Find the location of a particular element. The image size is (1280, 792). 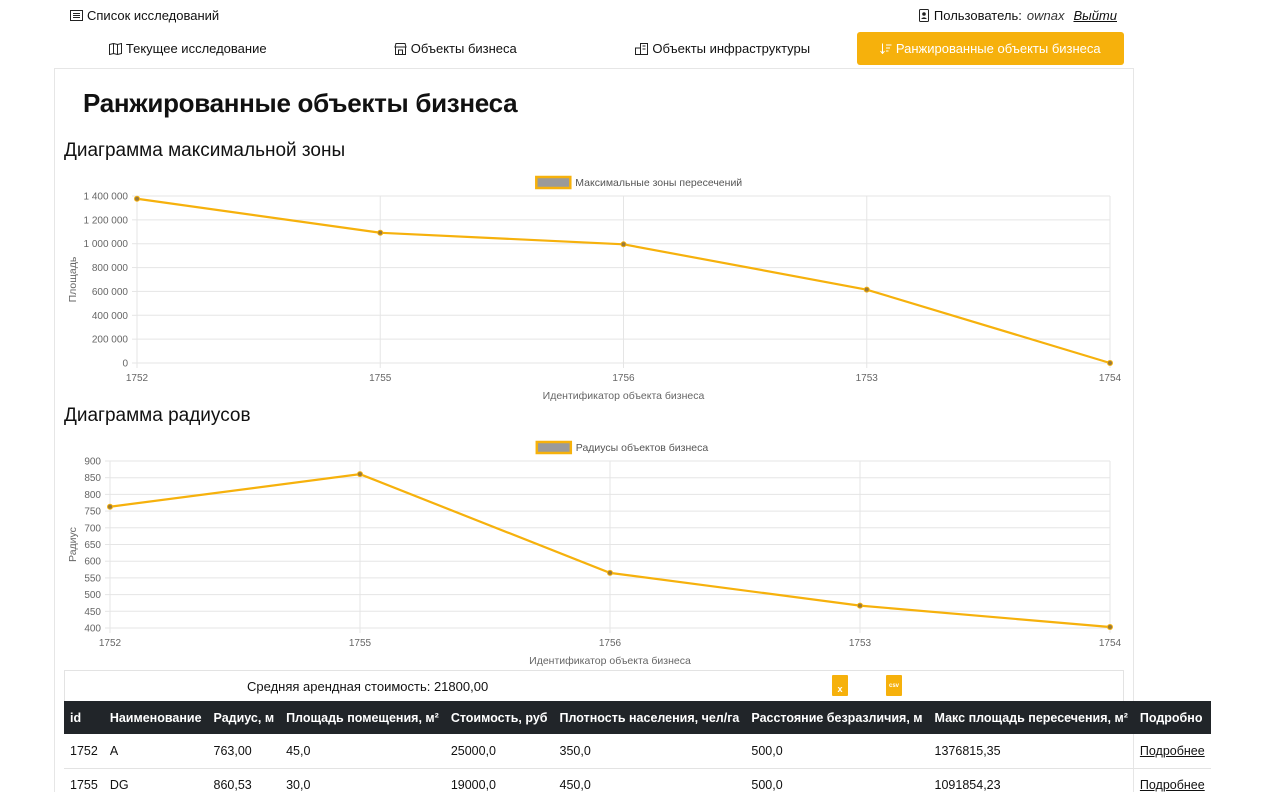

table-cell: A is located at coordinates (114, 750).